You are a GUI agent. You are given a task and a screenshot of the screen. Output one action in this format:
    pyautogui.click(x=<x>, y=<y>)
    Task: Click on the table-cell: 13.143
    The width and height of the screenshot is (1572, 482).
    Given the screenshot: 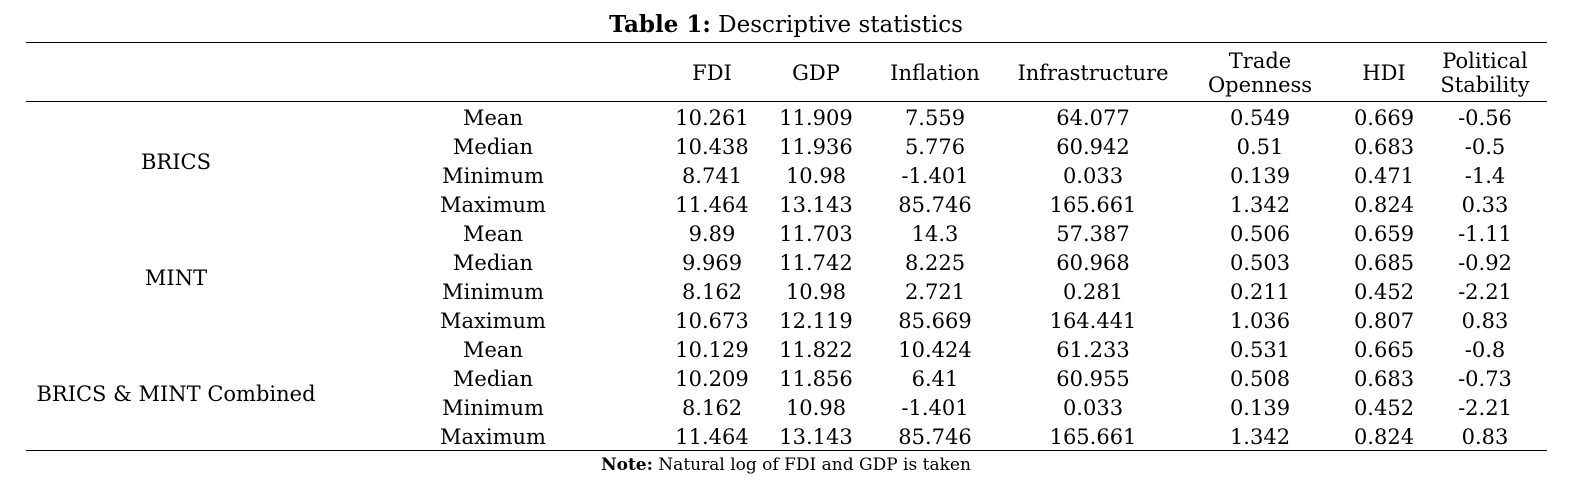 What is the action you would take?
    pyautogui.click(x=816, y=437)
    